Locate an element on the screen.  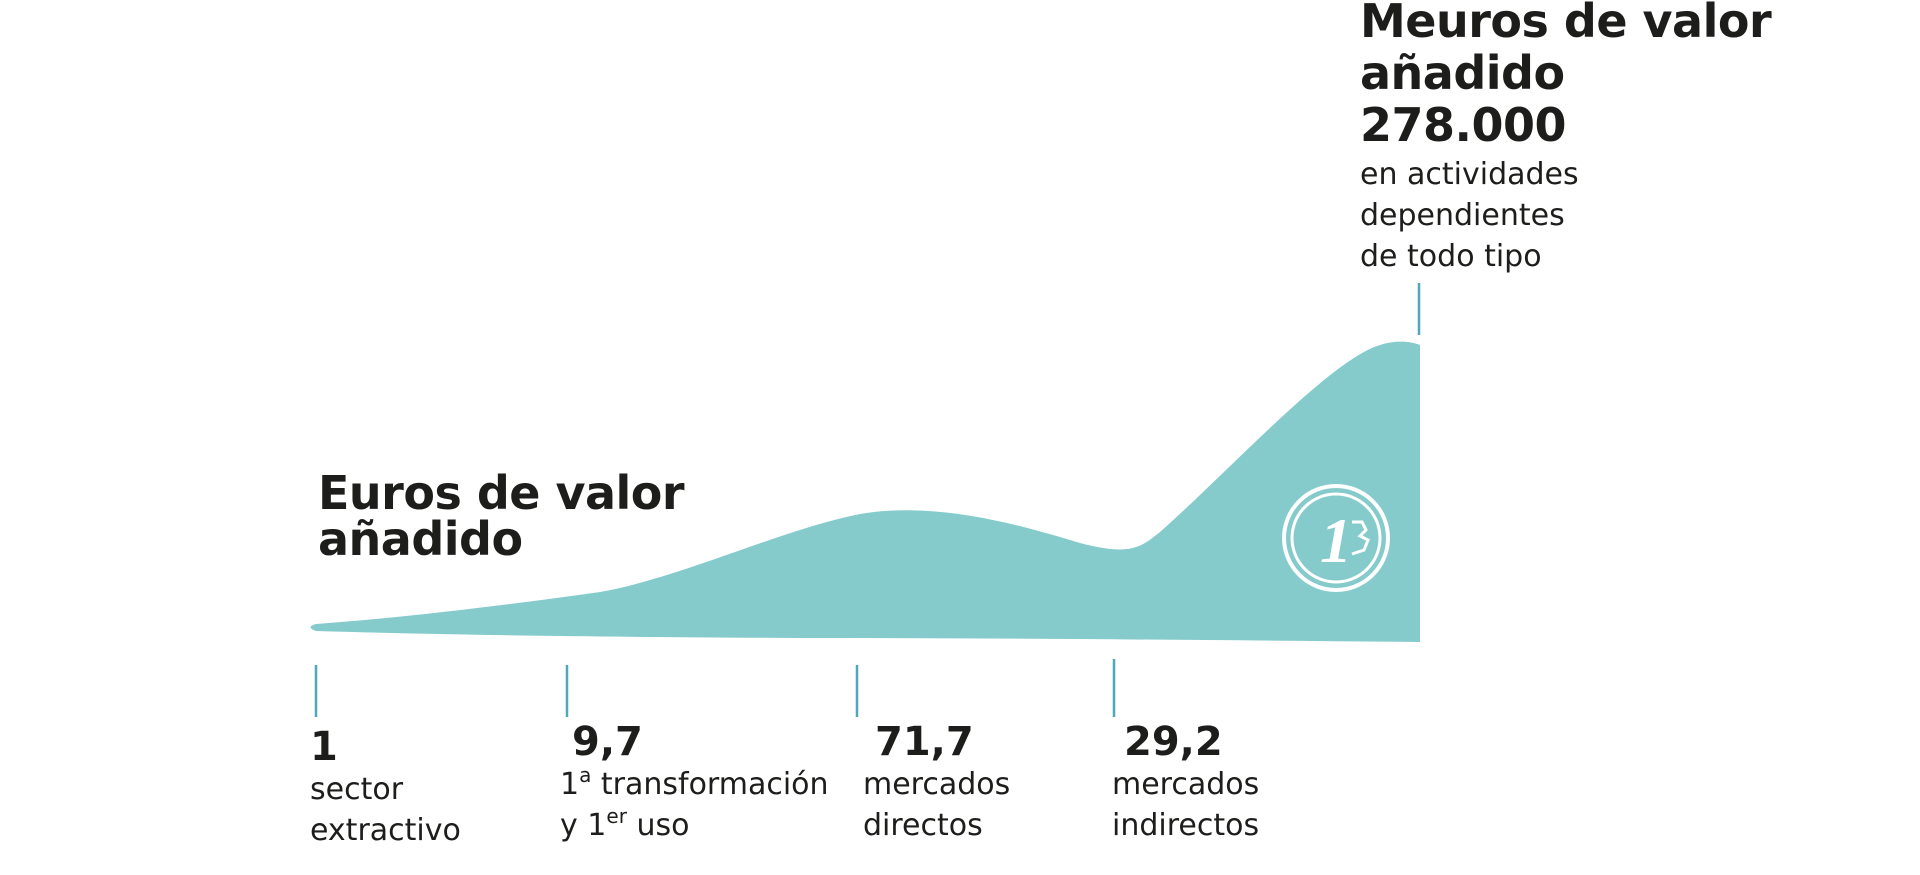
total-description: en actividades dependientes de todo tipo is located at coordinates (1469, 215).